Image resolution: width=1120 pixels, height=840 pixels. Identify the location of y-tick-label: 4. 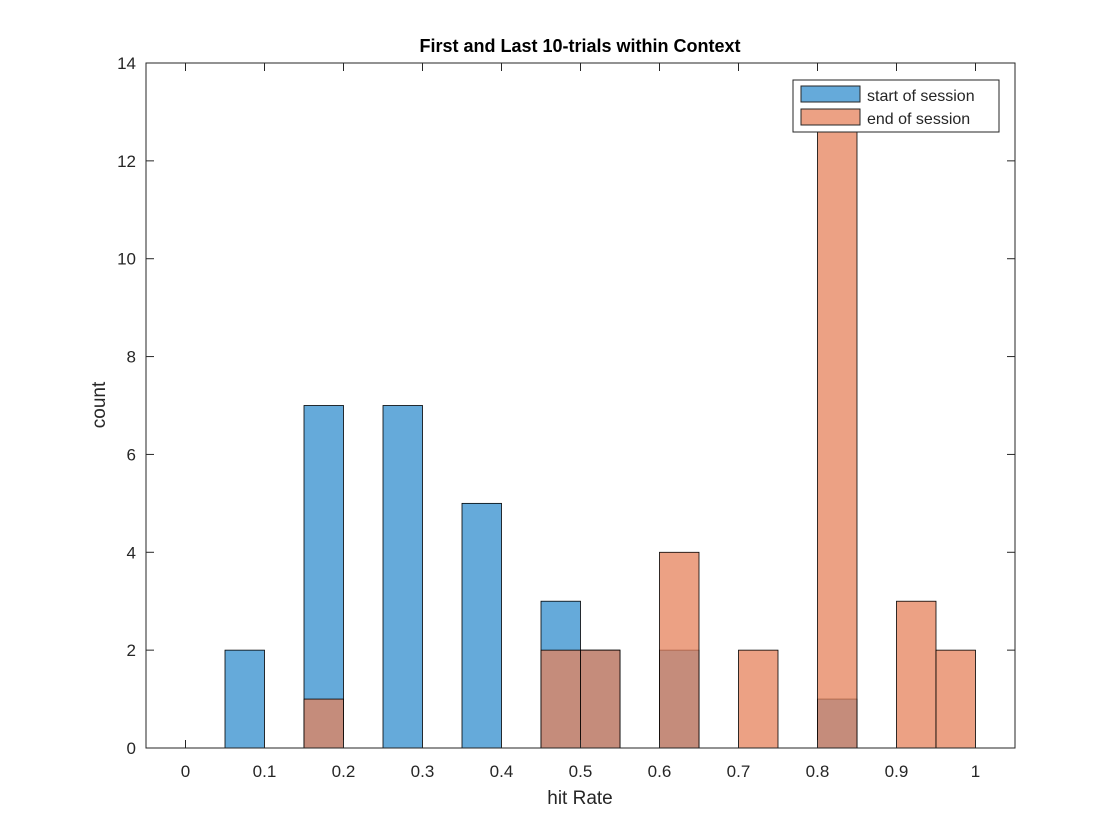
(131, 552).